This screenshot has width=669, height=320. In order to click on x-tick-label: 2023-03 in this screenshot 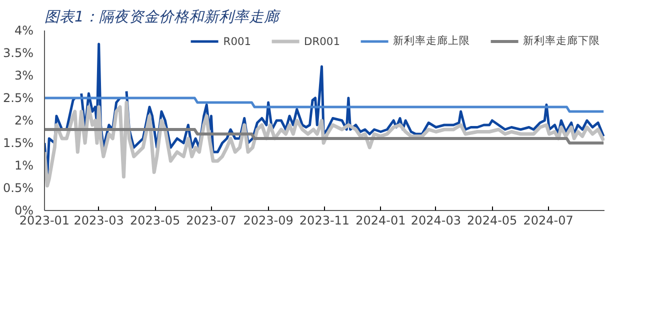, I will do `click(99, 221)`.